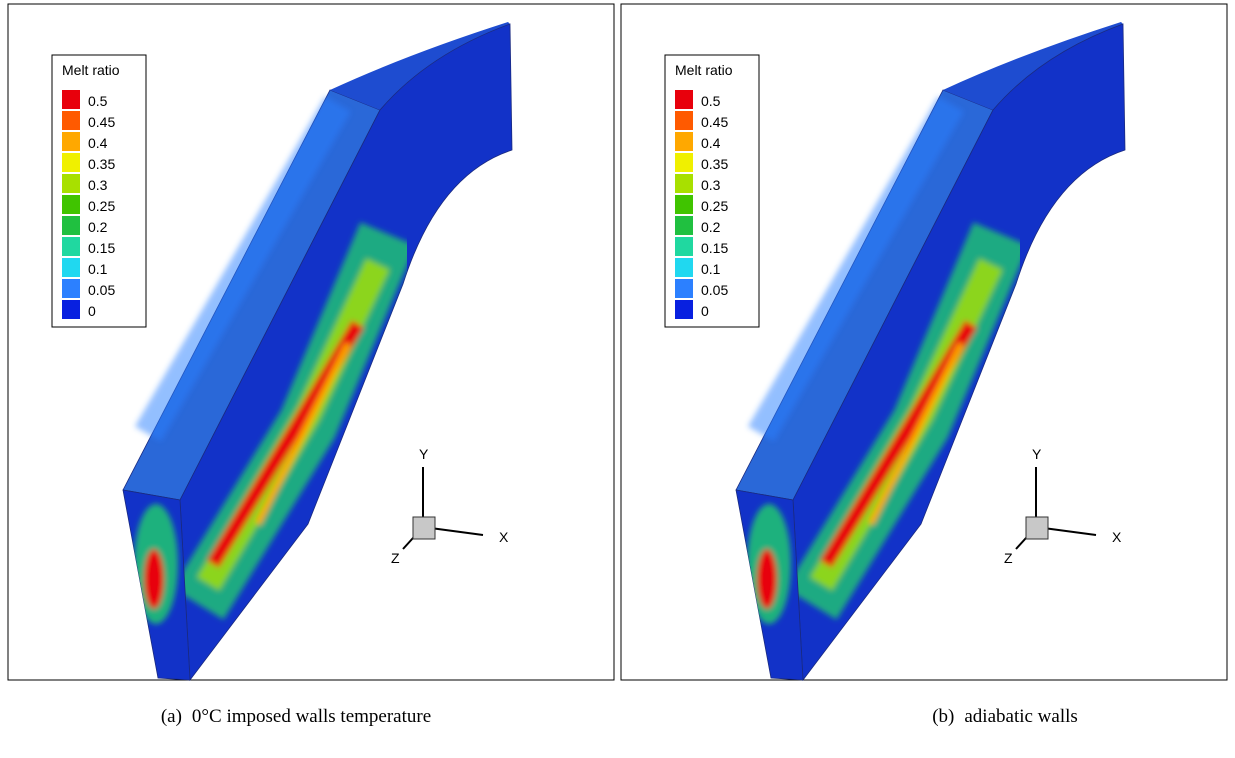 Image resolution: width=1235 pixels, height=758 pixels. I want to click on caption: (b) adiabatic walls, so click(1005, 716).